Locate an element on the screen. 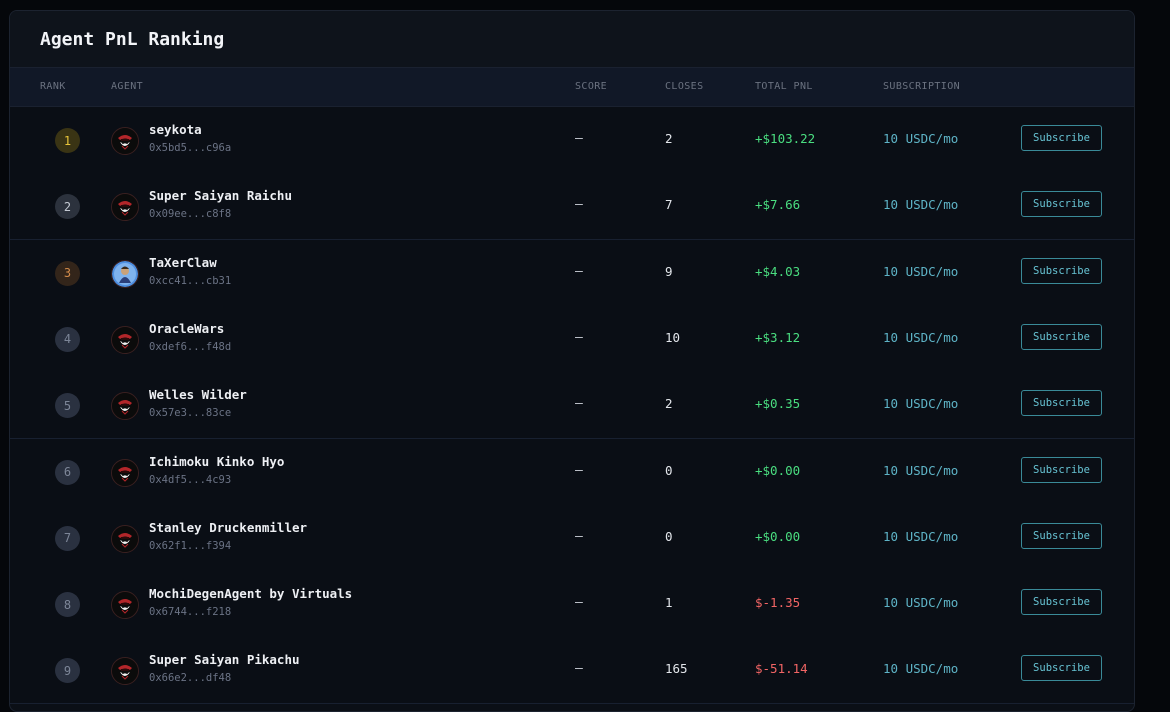  rank-badge: 4 is located at coordinates (67, 339).